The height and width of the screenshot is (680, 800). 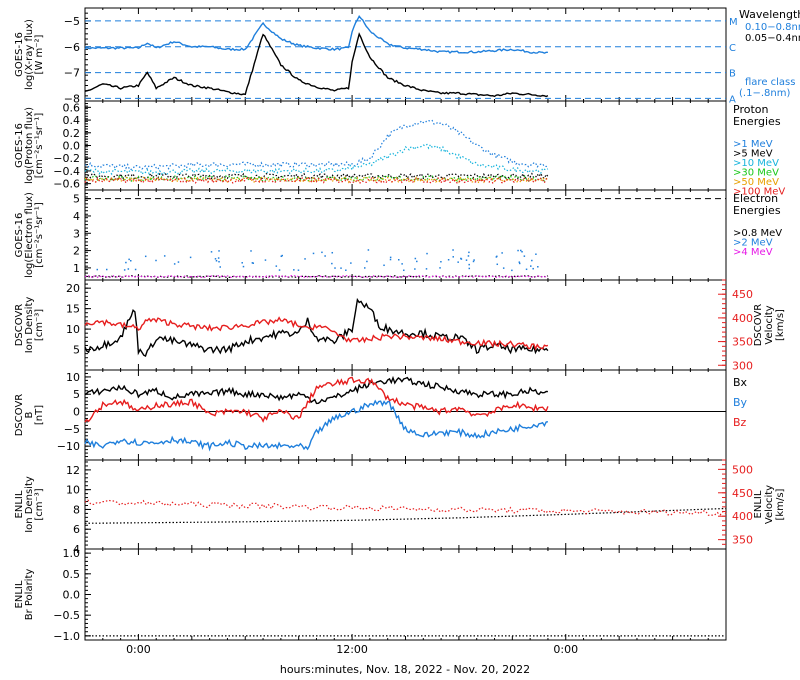 I want to click on y-axis-label-line: [cm⁻³], so click(x=39, y=504).